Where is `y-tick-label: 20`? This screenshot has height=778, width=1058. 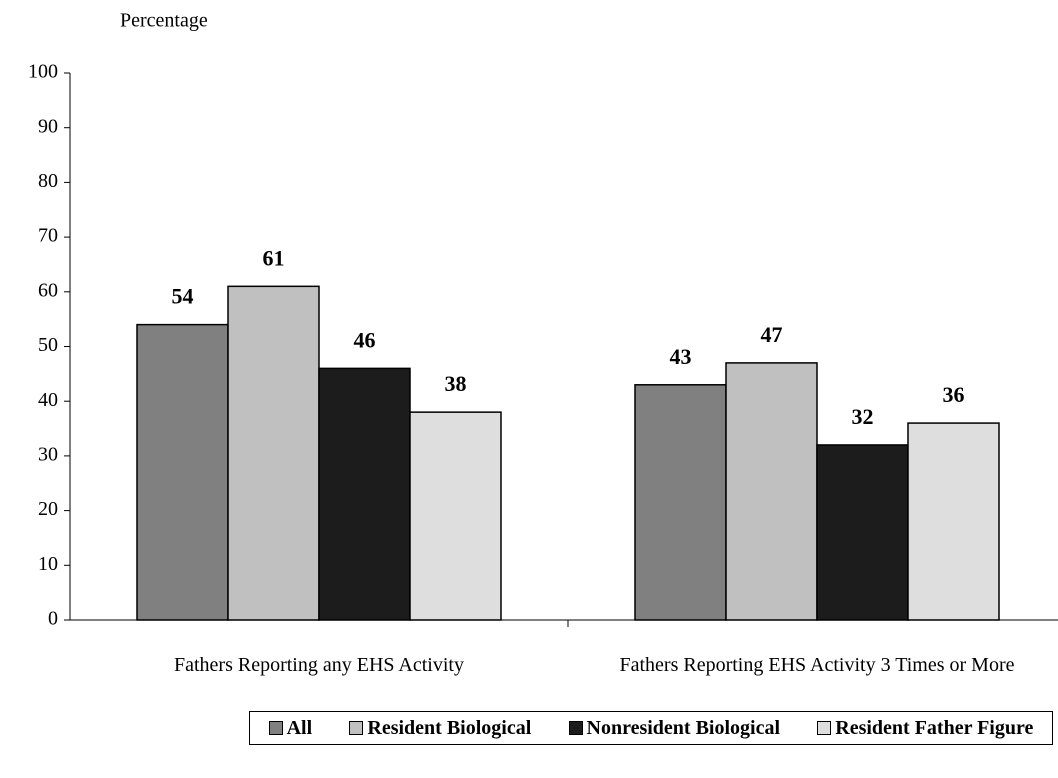 y-tick-label: 20 is located at coordinates (48, 509).